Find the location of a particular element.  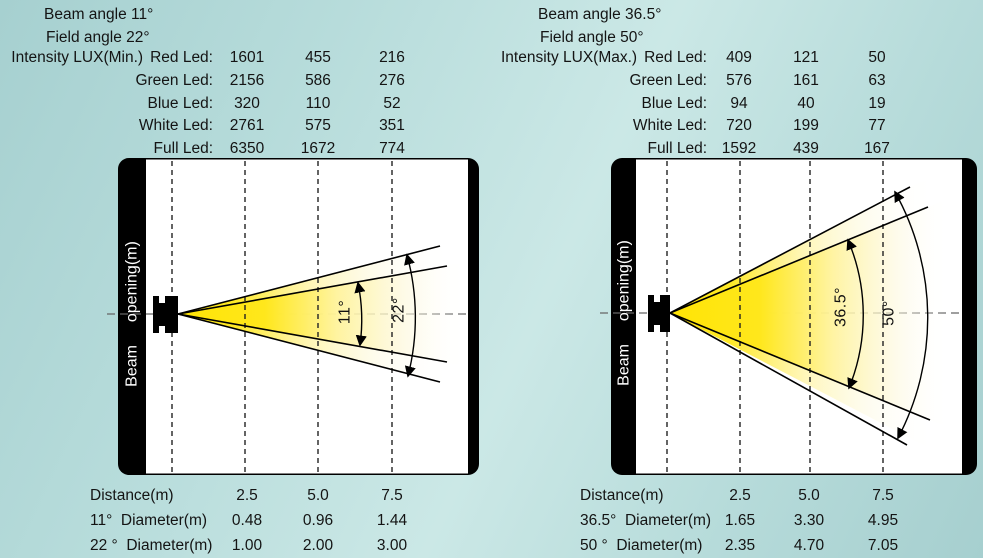

diameter-value: 3.30 is located at coordinates (809, 520).